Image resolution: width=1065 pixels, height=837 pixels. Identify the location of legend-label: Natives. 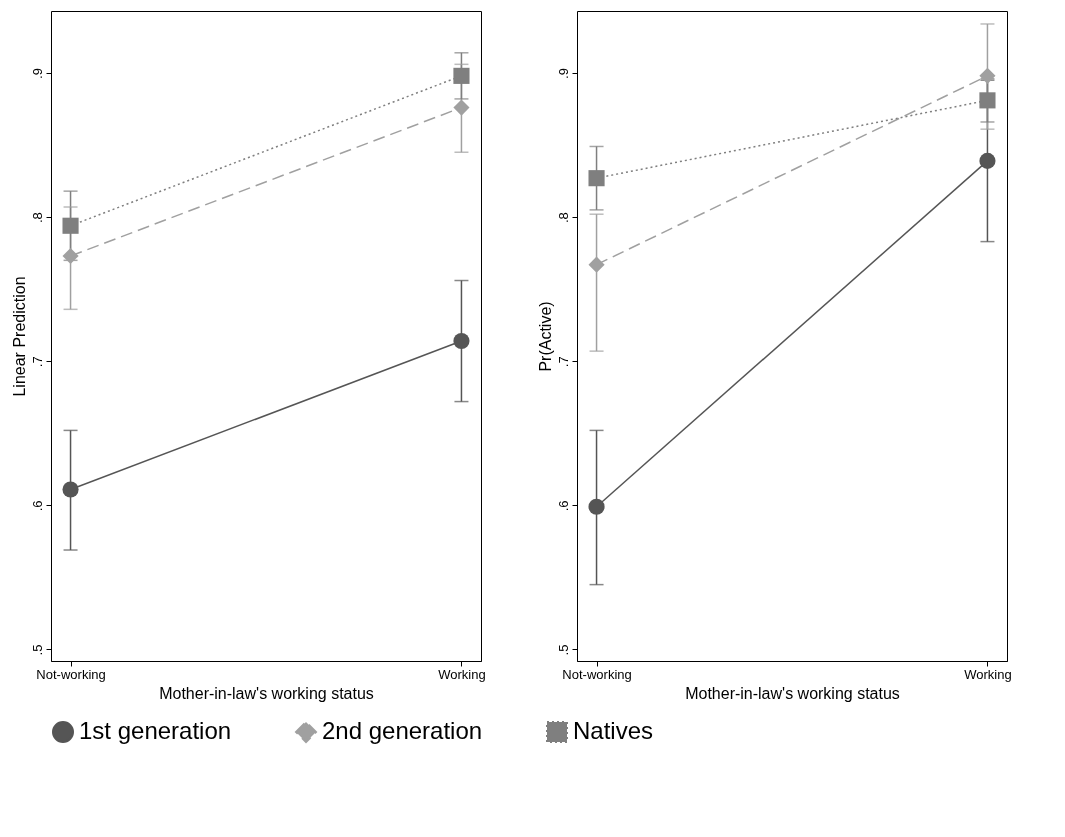
(613, 730).